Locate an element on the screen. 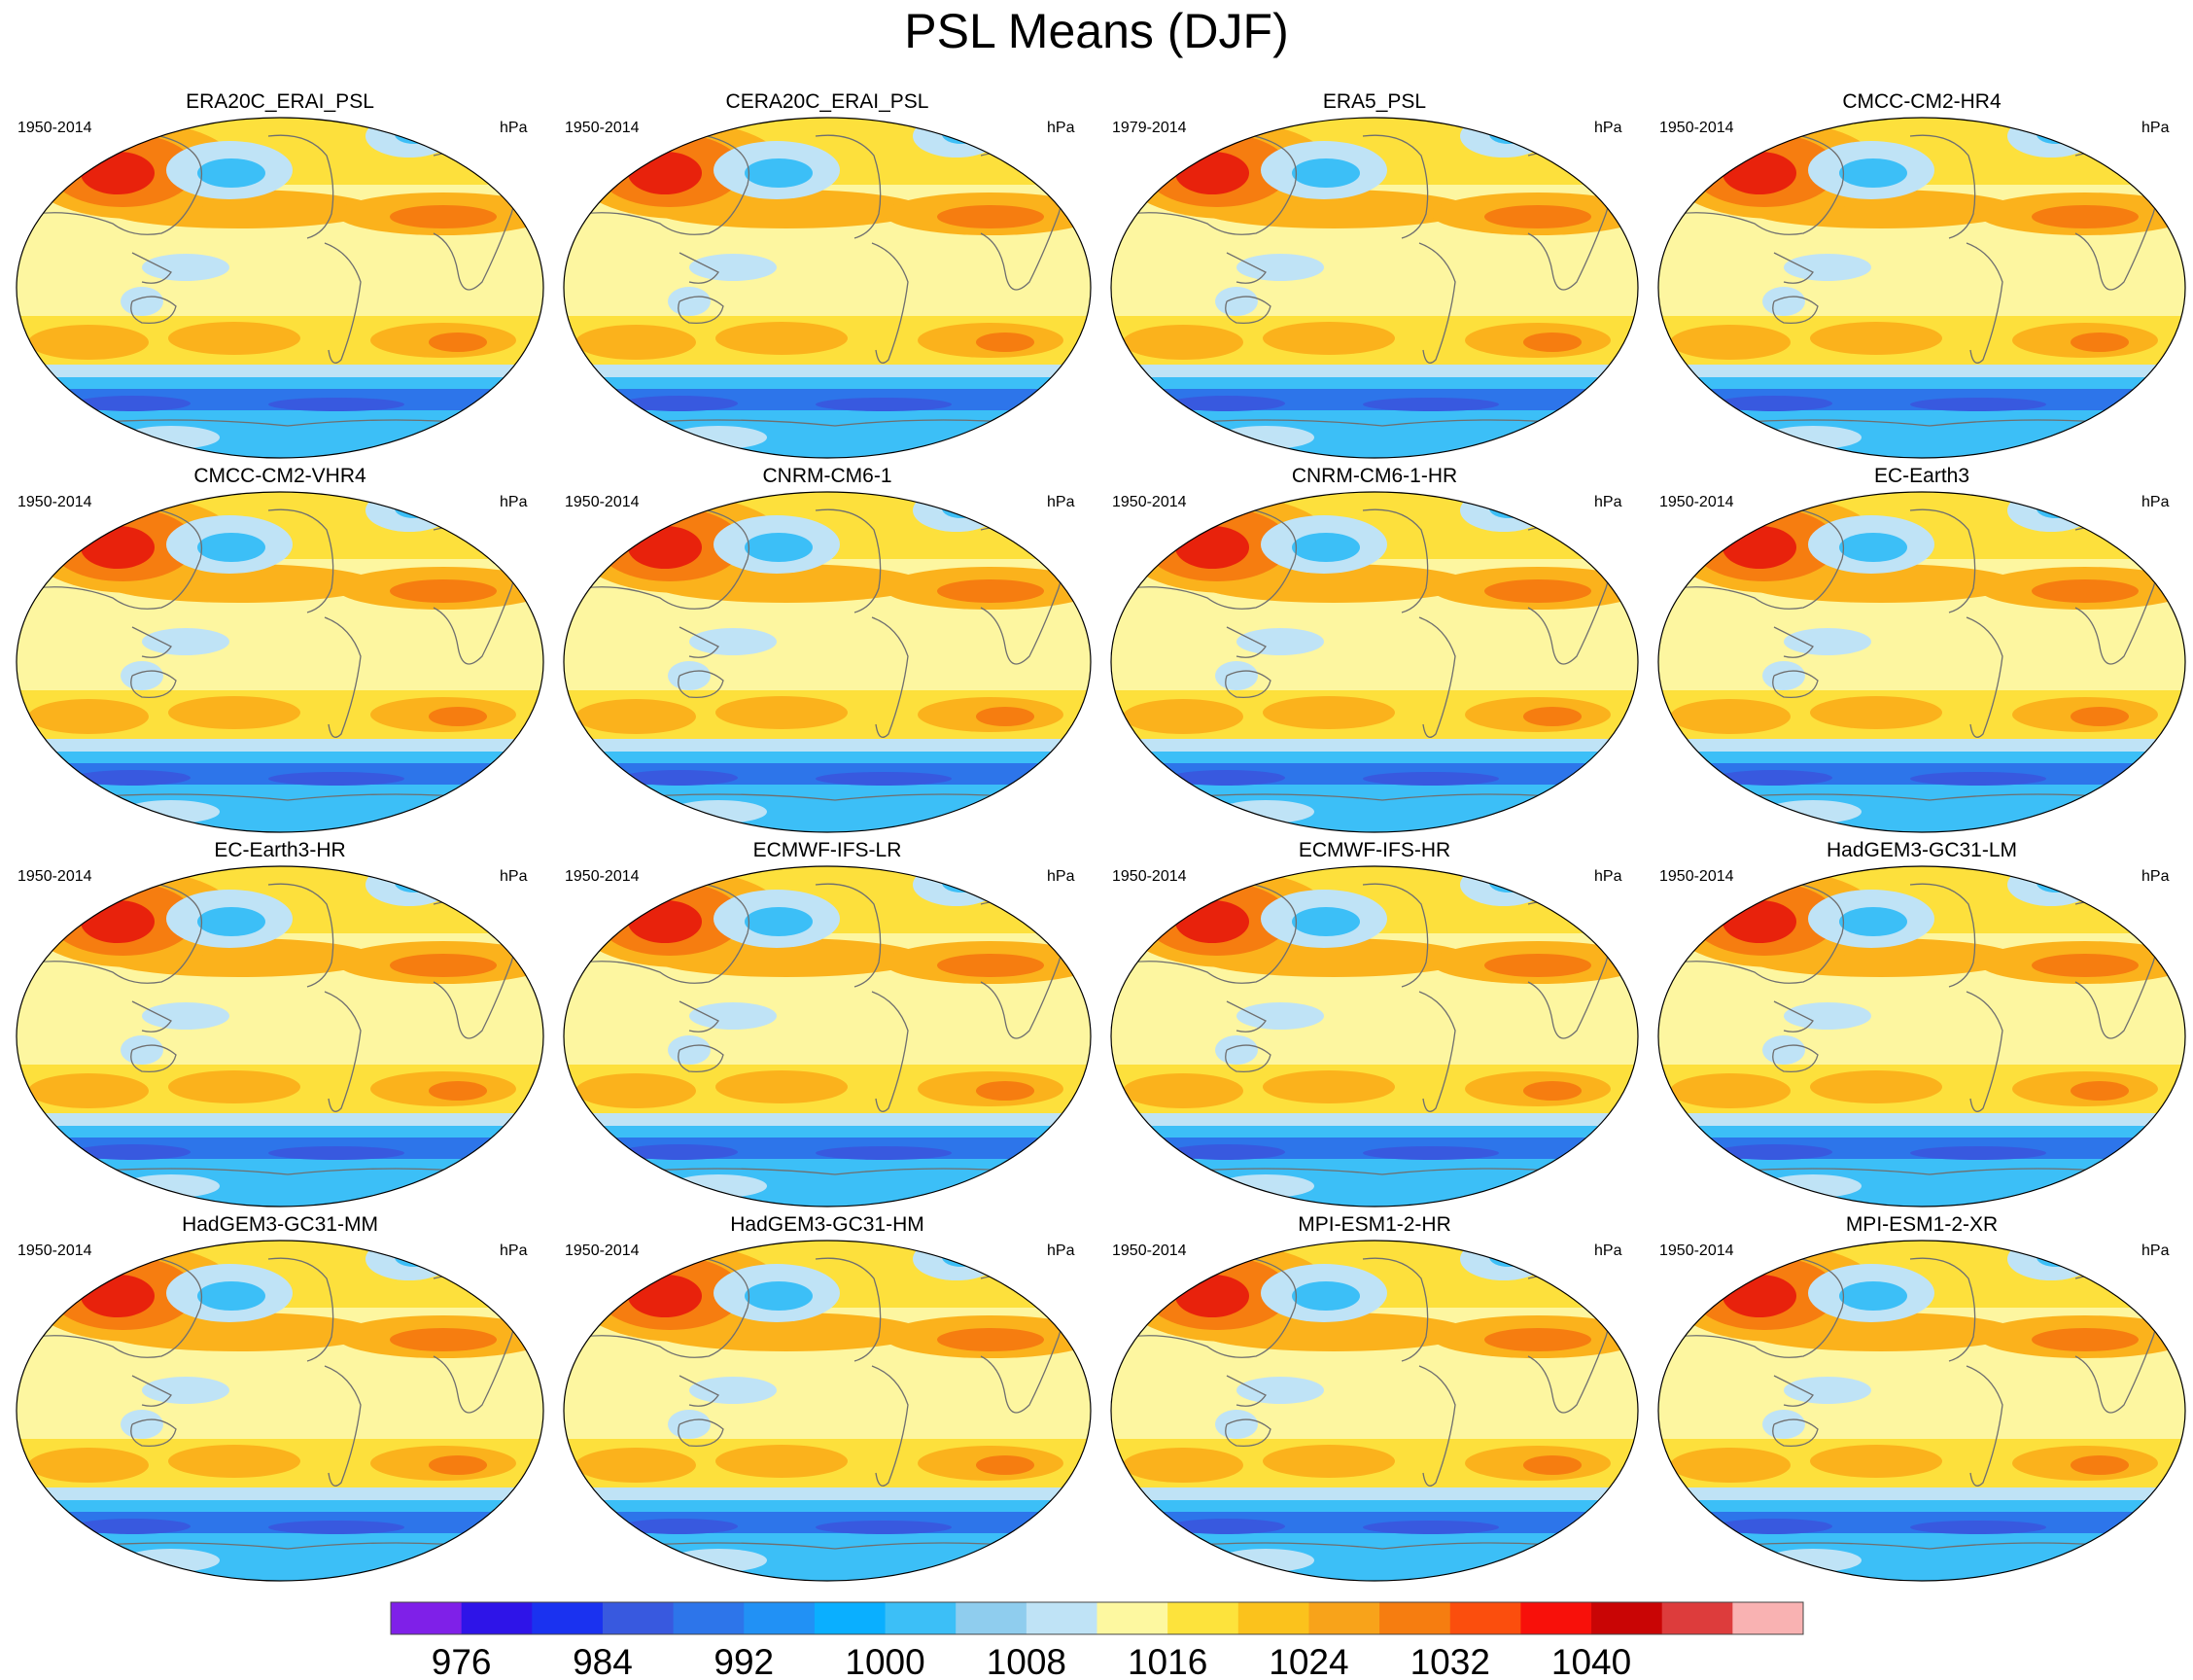 The height and width of the screenshot is (1680, 2193). map-panel: MPI-ESM1-2-XR 1950-2014 hPa is located at coordinates (1921, 1399).